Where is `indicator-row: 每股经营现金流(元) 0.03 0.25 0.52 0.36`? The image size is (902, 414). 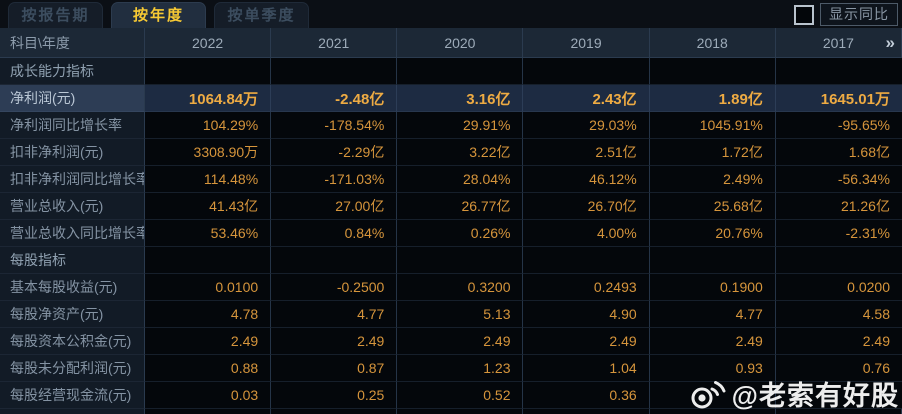 indicator-row: 每股经营现金流(元) 0.03 0.25 0.52 0.36 is located at coordinates (451, 395).